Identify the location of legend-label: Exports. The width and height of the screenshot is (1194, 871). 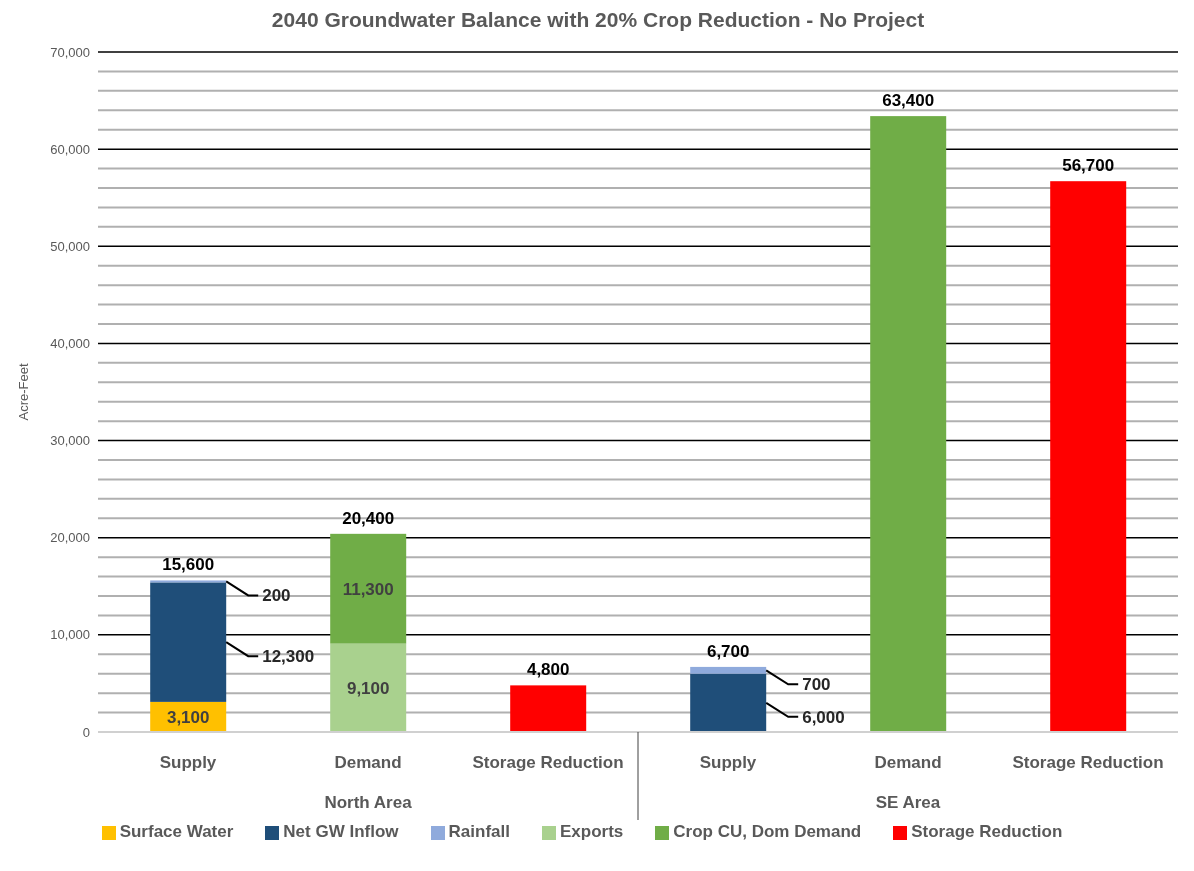
(591, 831).